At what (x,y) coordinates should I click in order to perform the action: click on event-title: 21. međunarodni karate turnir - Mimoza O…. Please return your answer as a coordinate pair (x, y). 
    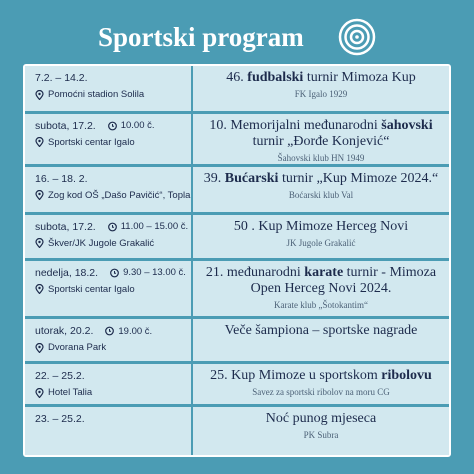
    Looking at the image, I should click on (321, 281).